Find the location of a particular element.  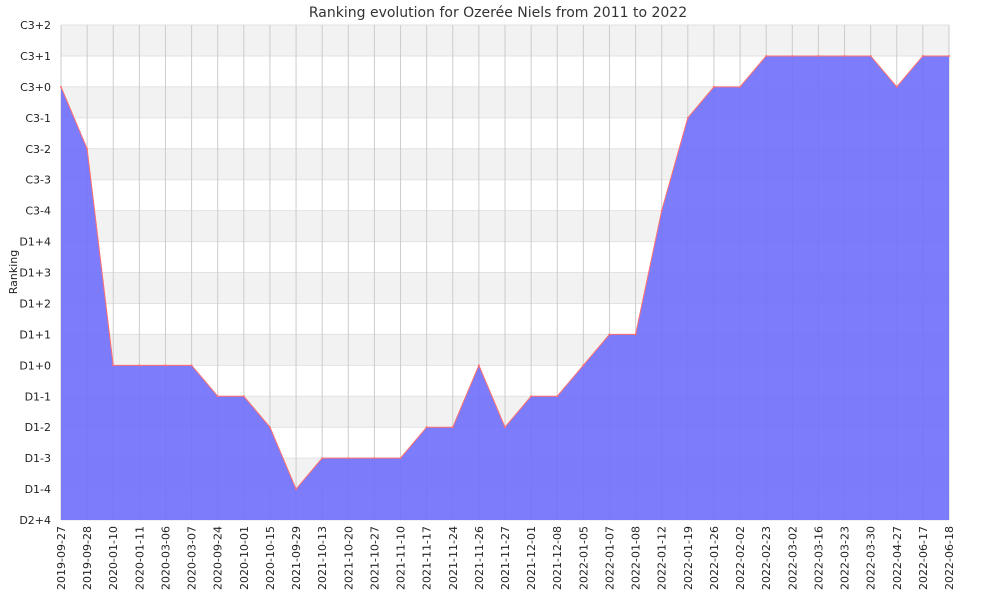

x-tick-label: 2021-11-17 is located at coordinates (427, 558).